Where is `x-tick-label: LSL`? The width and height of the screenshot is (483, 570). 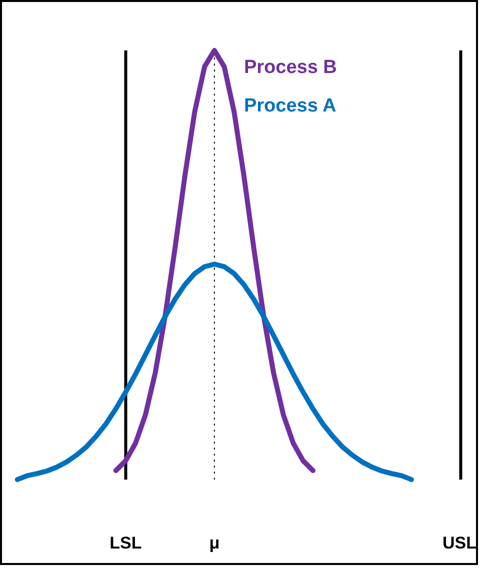
x-tick-label: LSL is located at coordinates (126, 543).